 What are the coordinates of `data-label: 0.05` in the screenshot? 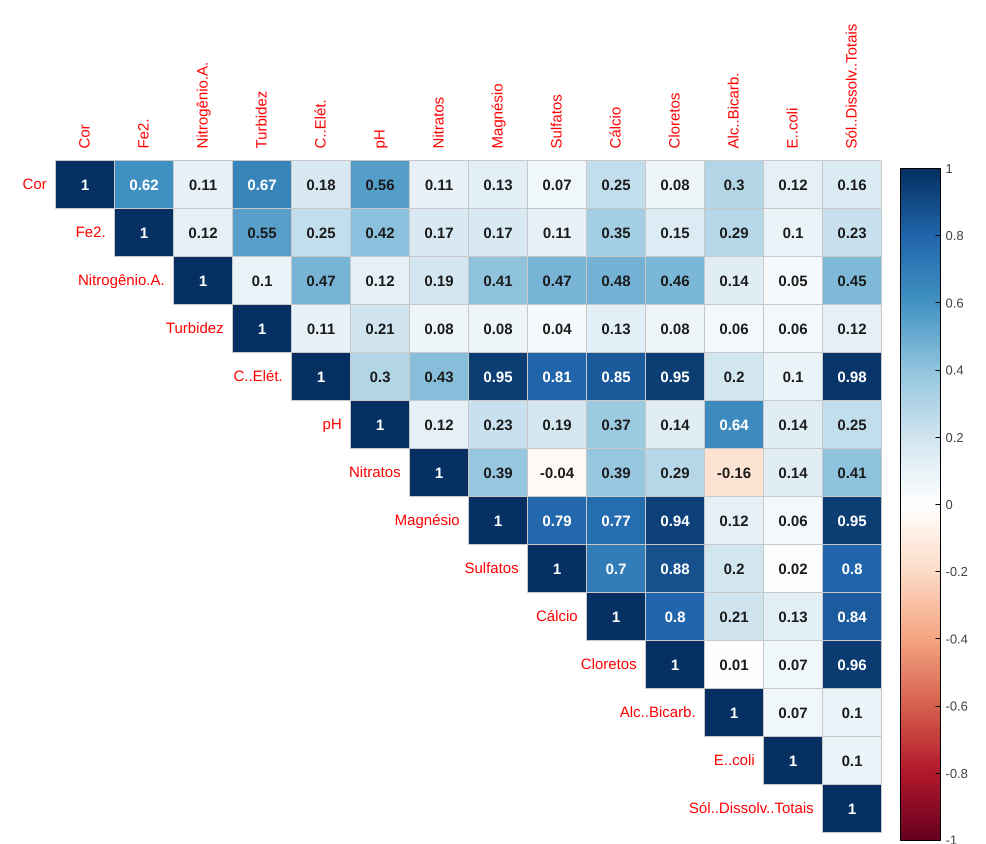 It's located at (793, 281).